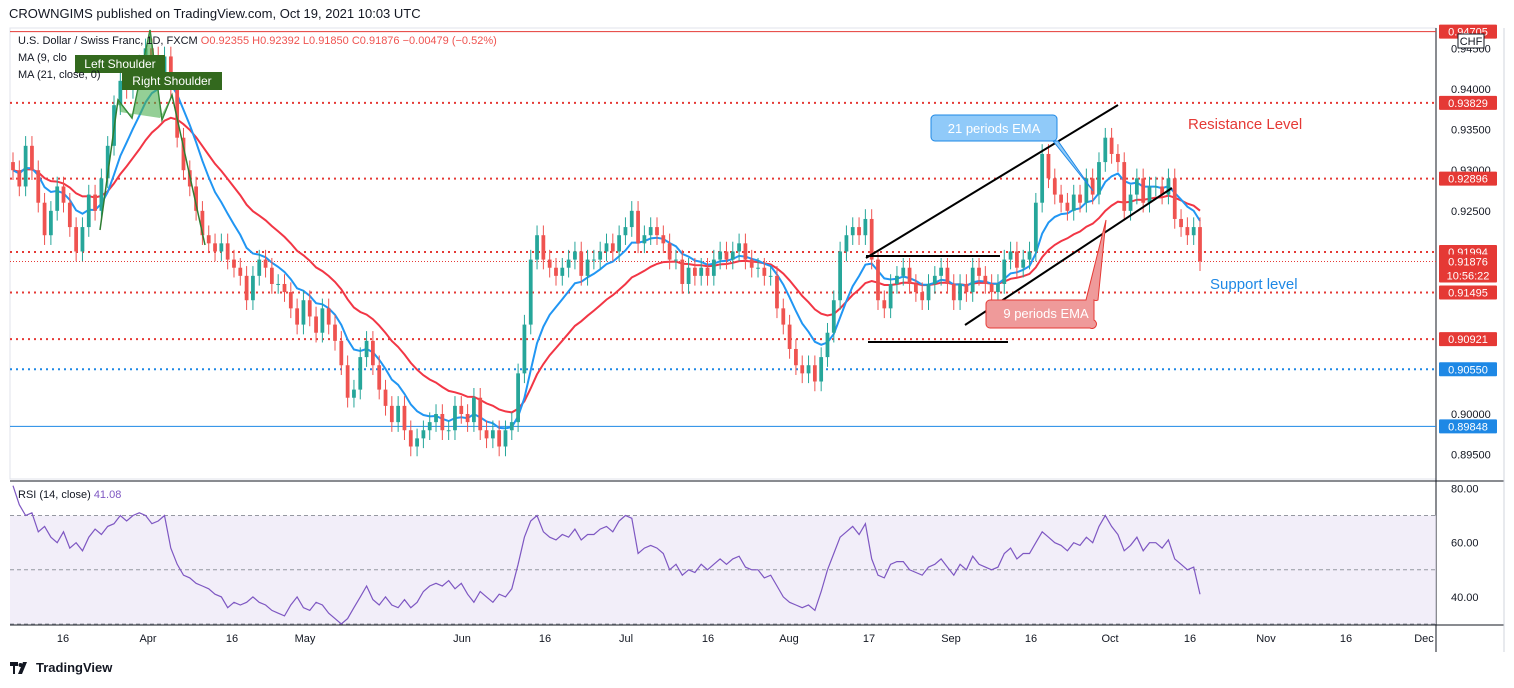  Describe the element at coordinates (1468, 370) in the screenshot. I see `level-value: 0.90550` at that location.